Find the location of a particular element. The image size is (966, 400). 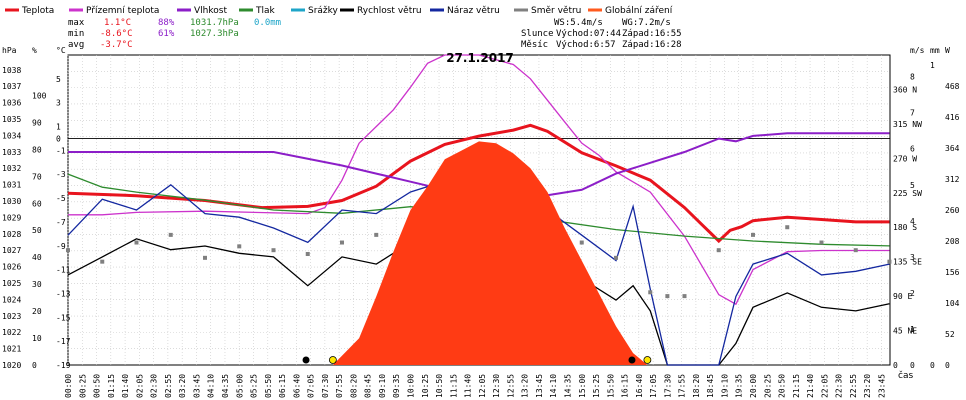

tick-label: 90 is located at coordinates (37, 122).